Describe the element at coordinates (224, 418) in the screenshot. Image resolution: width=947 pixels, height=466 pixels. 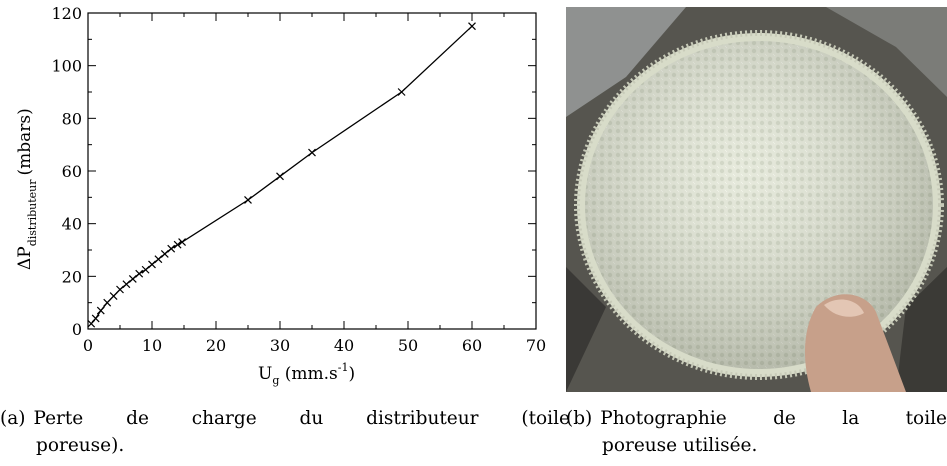
I see `caption-a-word: charge` at that location.